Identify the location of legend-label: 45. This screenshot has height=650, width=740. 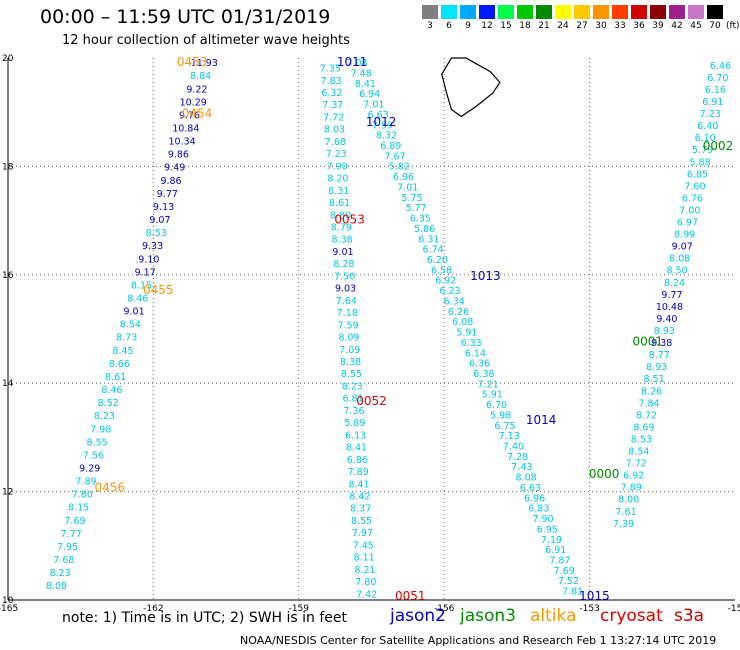
(696, 26).